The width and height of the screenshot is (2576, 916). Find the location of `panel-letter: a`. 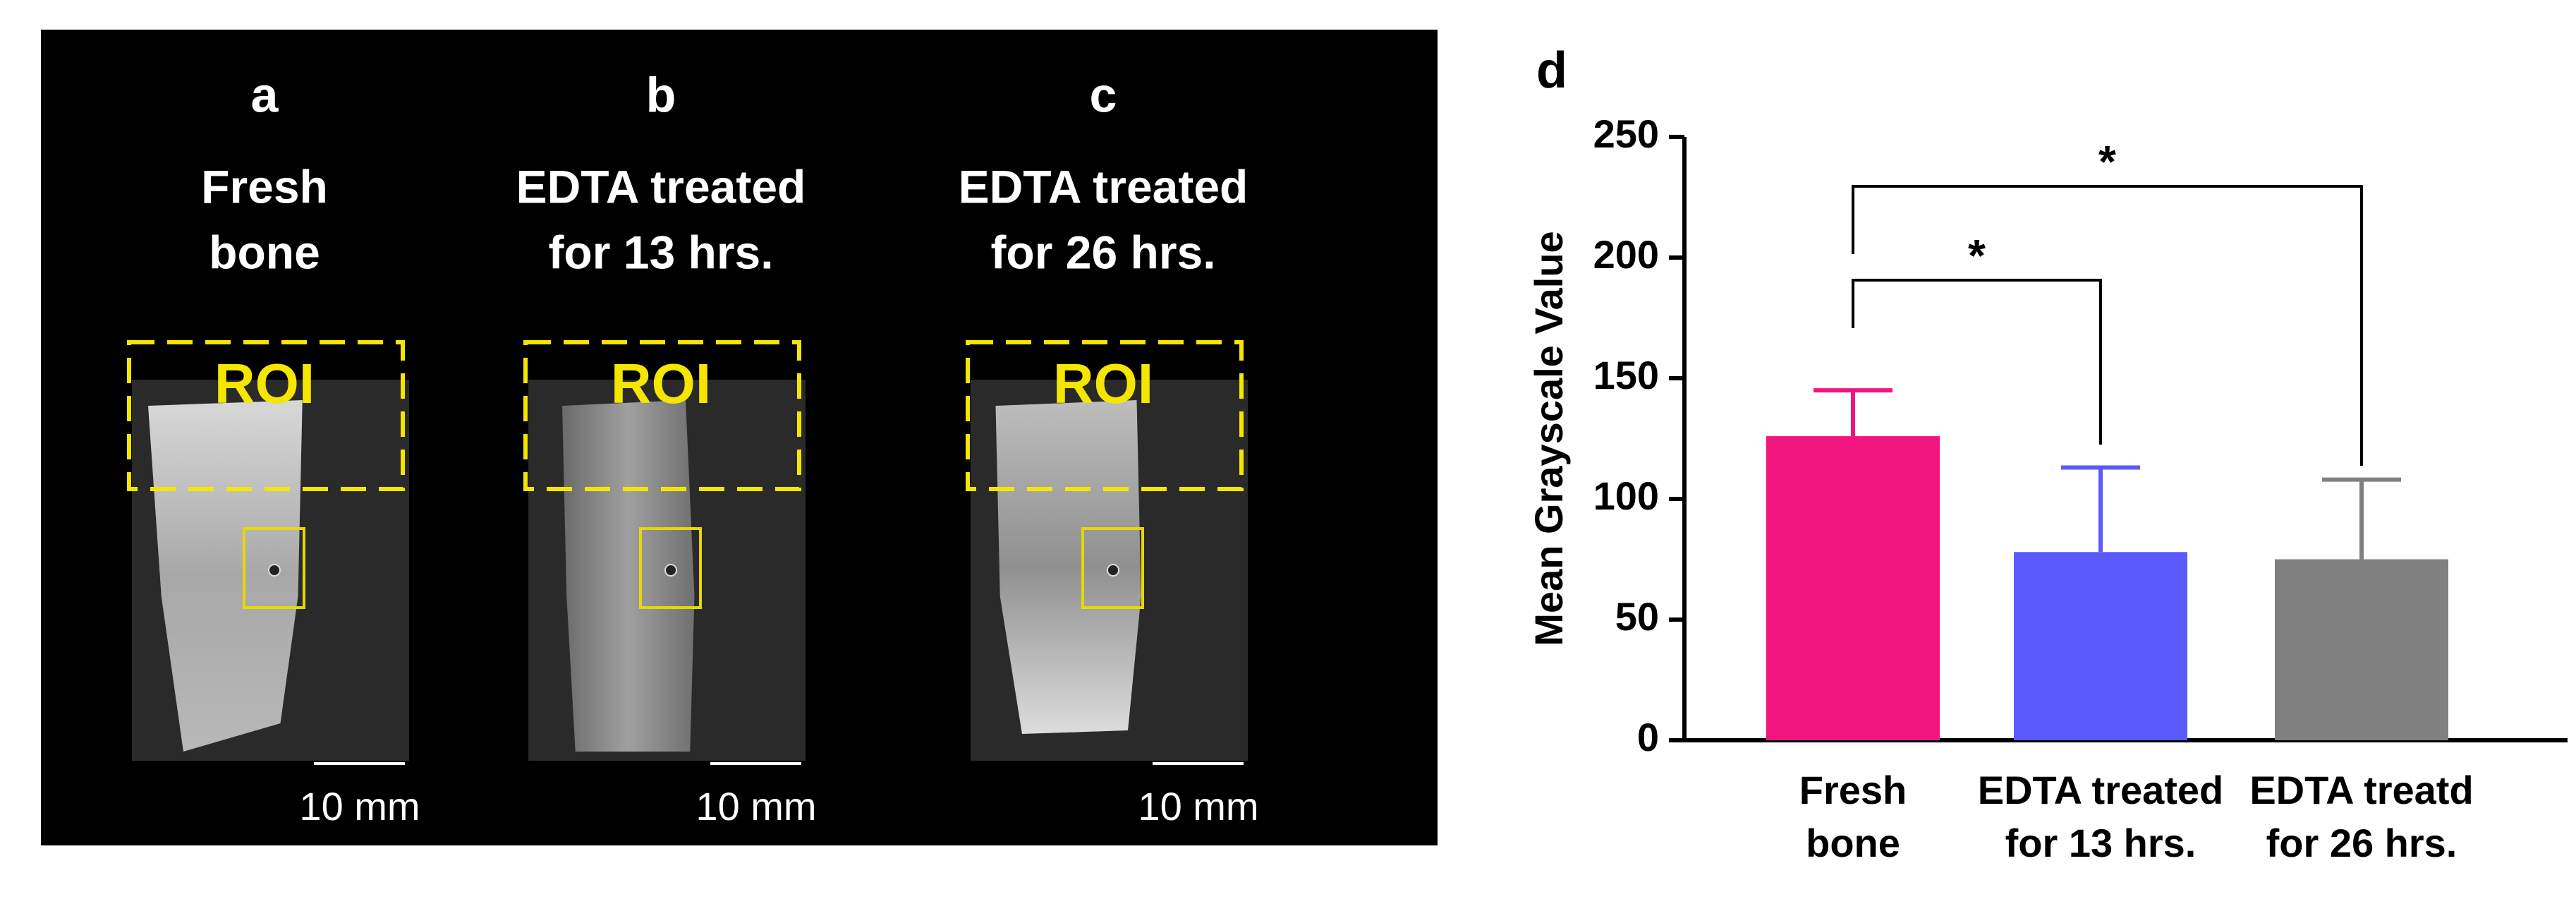

panel-letter: a is located at coordinates (265, 94).